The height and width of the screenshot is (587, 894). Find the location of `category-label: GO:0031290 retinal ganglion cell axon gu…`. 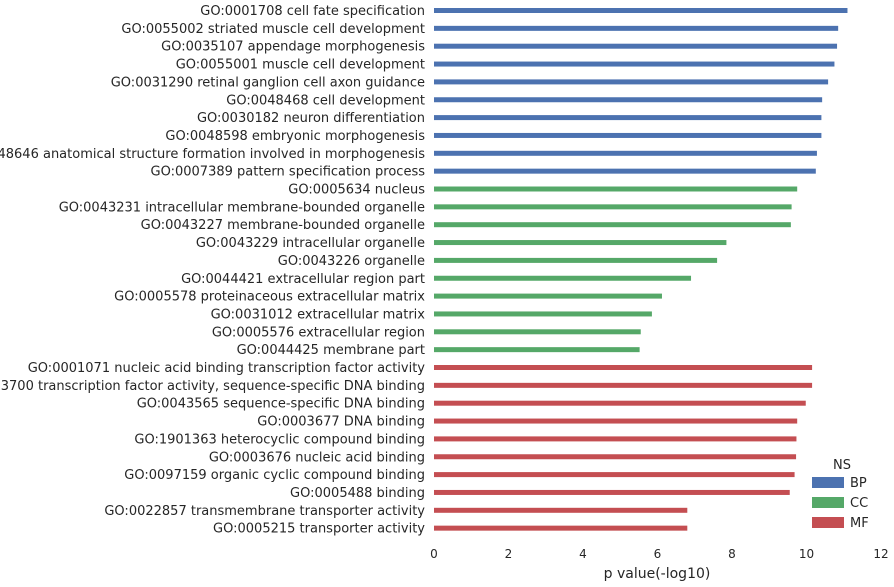

category-label: GO:0031290 retinal ganglion cell axon gu… is located at coordinates (268, 82).